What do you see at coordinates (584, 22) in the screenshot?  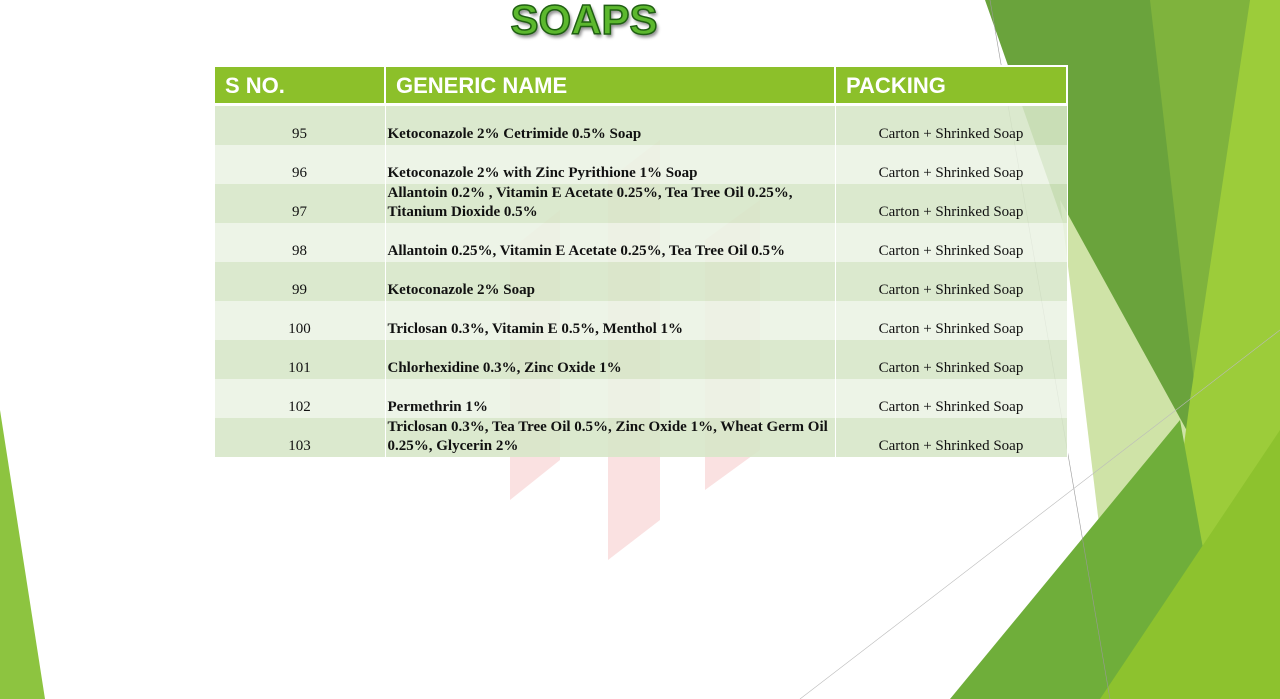 I see `title: SOAPS` at bounding box center [584, 22].